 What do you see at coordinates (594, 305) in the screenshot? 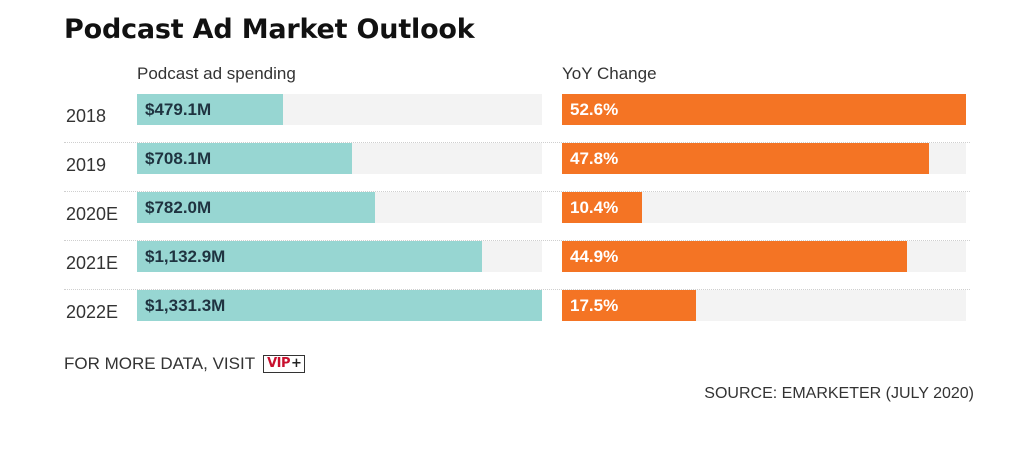
I see `yoy-value-label: 17.5%` at bounding box center [594, 305].